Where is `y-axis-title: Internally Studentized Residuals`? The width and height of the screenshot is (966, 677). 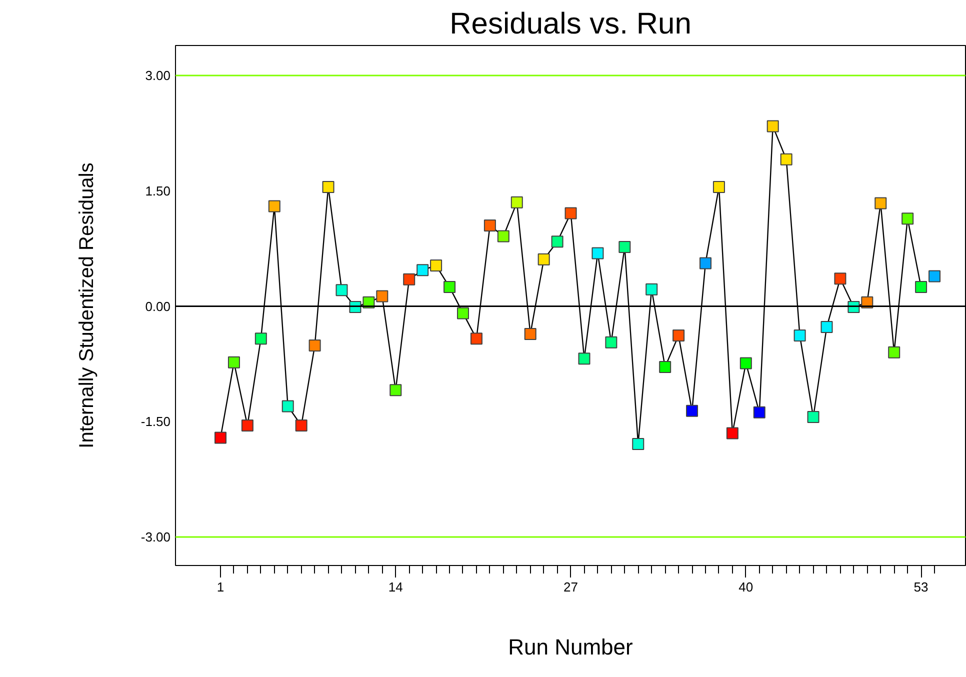
y-axis-title: Internally Studentized Residuals is located at coordinates (87, 305).